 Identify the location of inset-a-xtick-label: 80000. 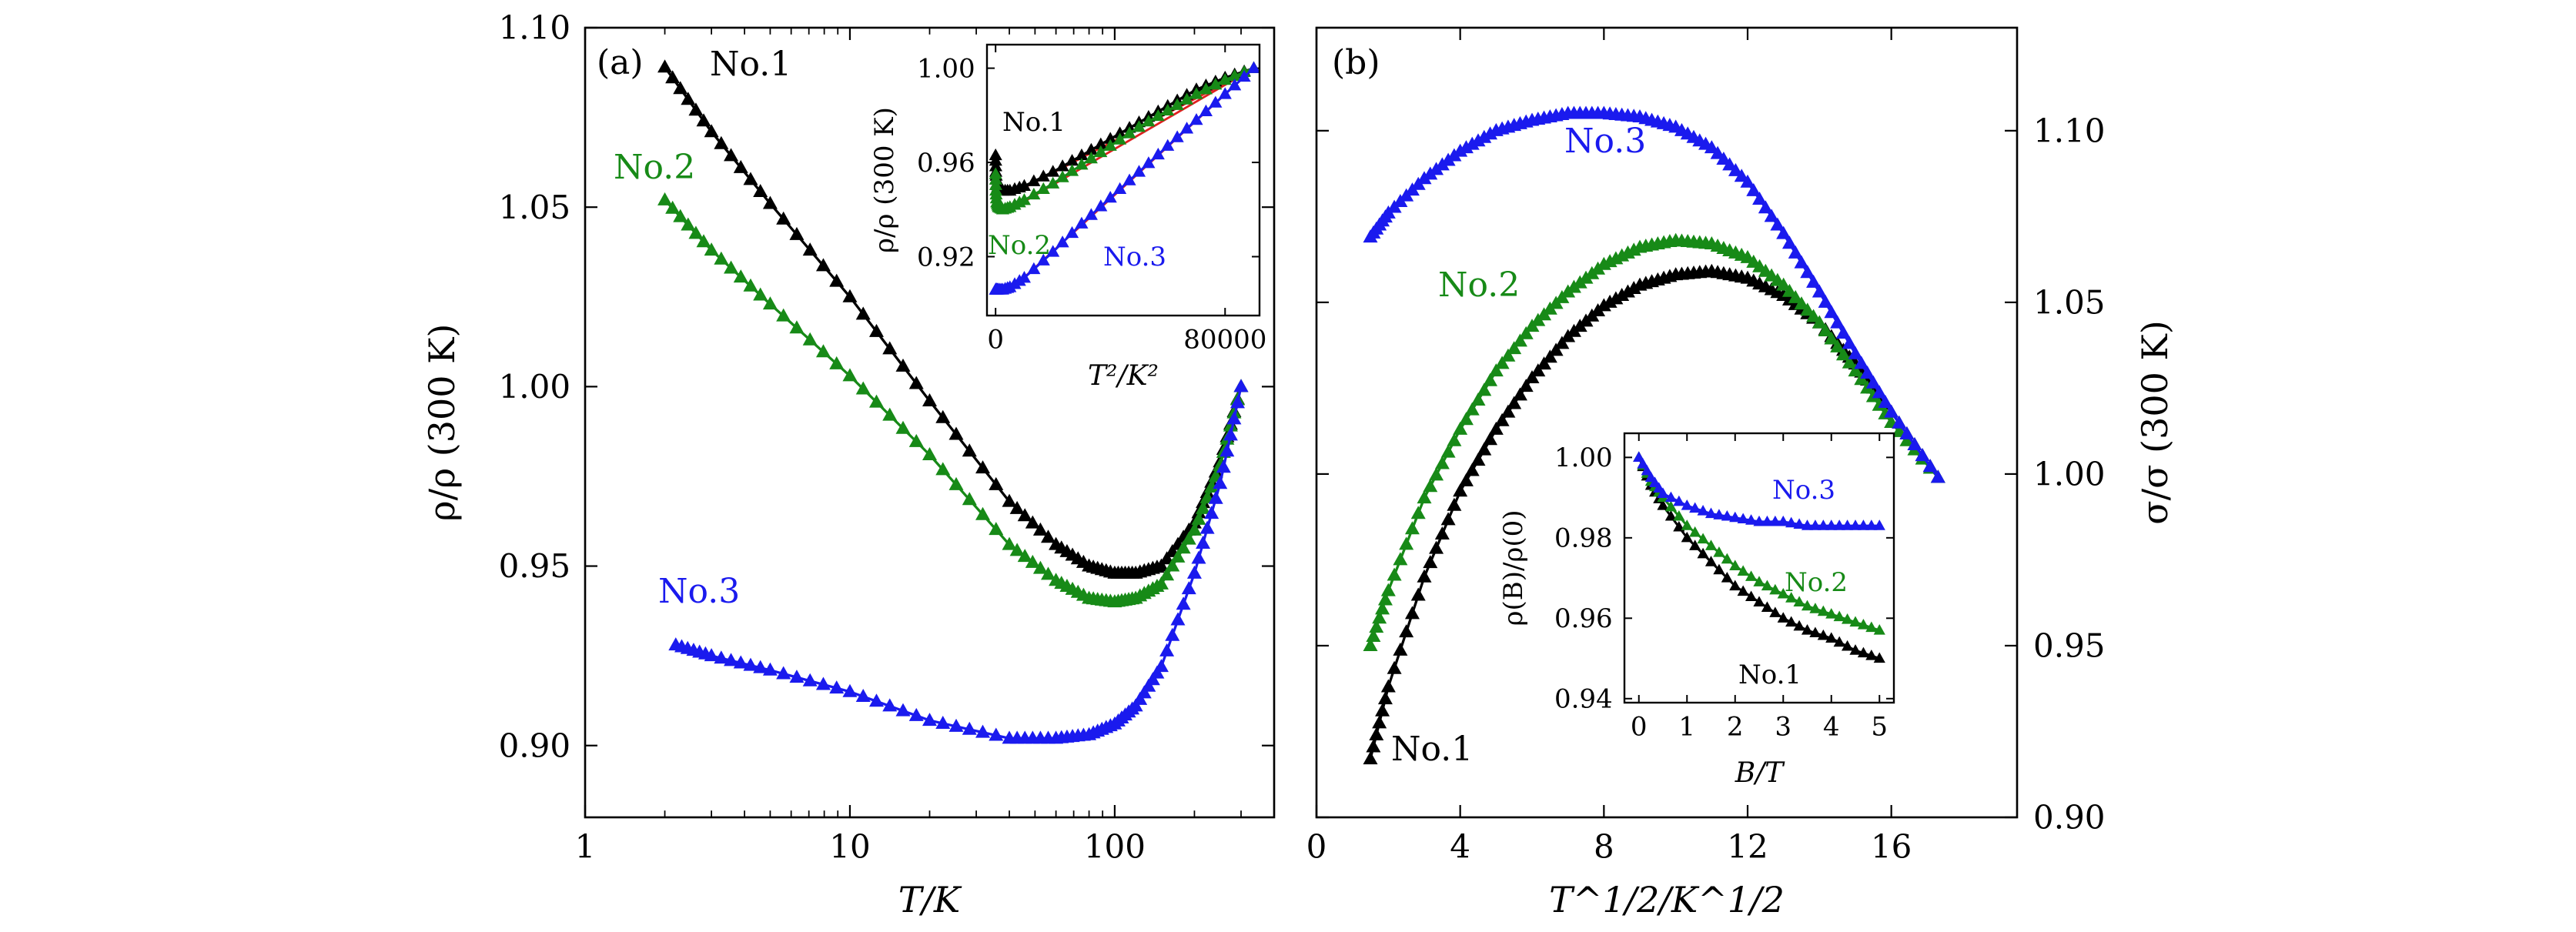
(1224, 340).